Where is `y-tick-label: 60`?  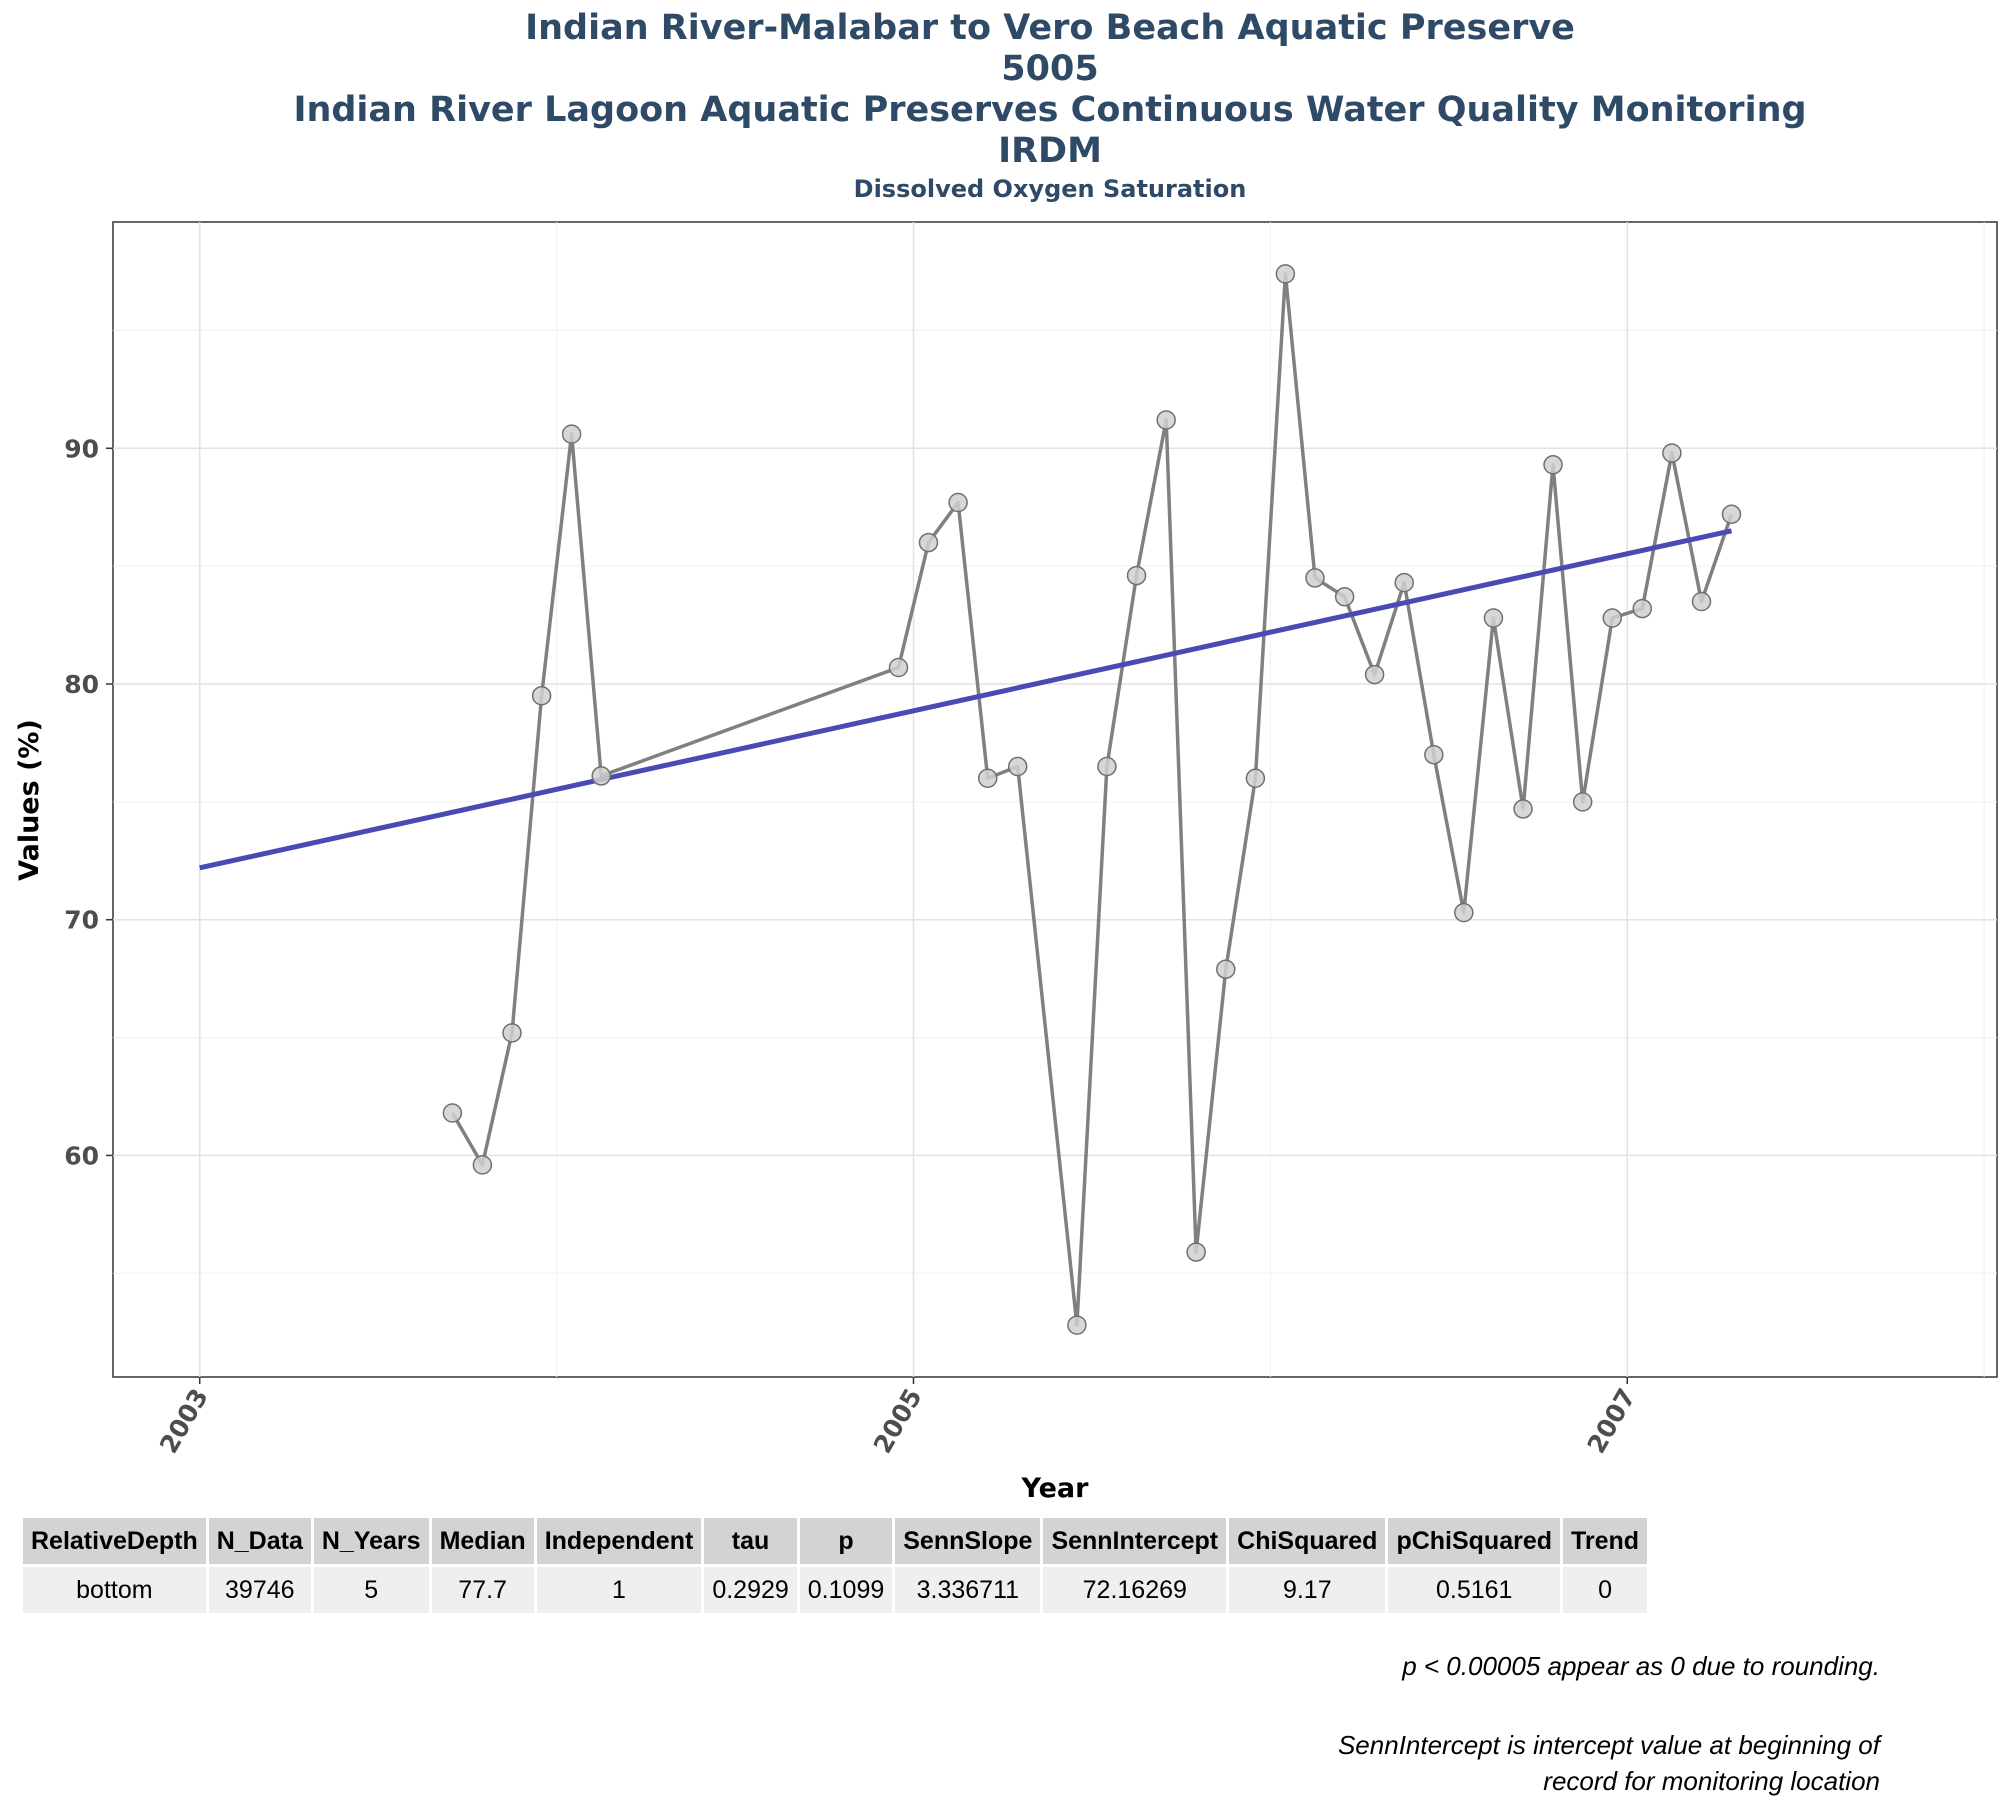
y-tick-label: 60 is located at coordinates (81, 1155).